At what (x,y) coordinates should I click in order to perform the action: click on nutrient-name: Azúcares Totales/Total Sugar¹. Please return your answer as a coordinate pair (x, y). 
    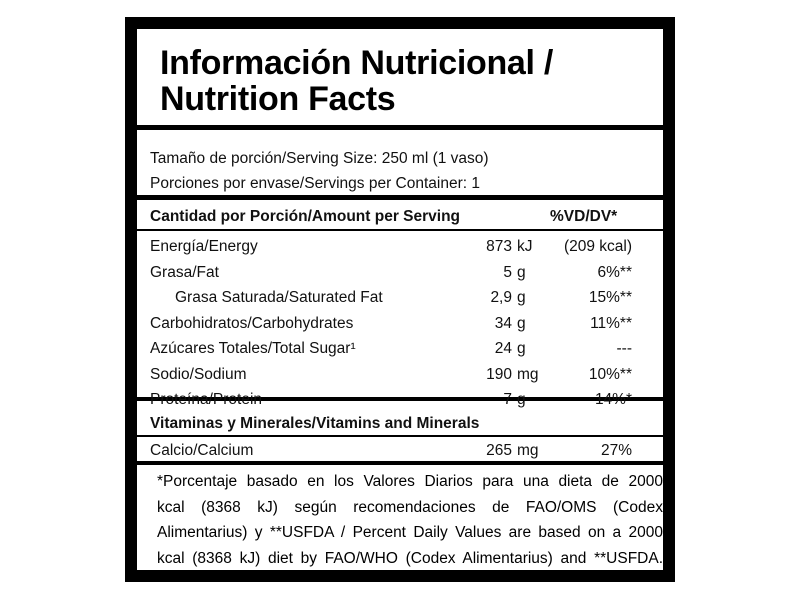
    Looking at the image, I should click on (253, 348).